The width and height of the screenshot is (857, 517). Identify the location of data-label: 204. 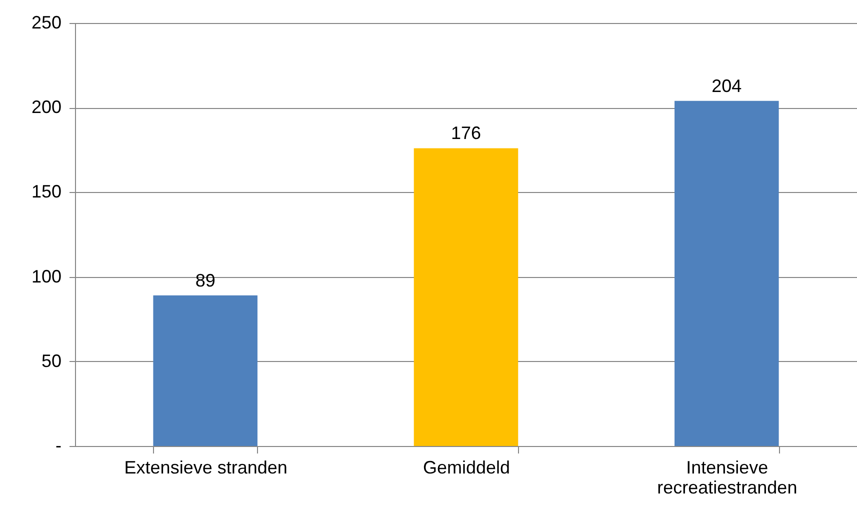
(727, 86).